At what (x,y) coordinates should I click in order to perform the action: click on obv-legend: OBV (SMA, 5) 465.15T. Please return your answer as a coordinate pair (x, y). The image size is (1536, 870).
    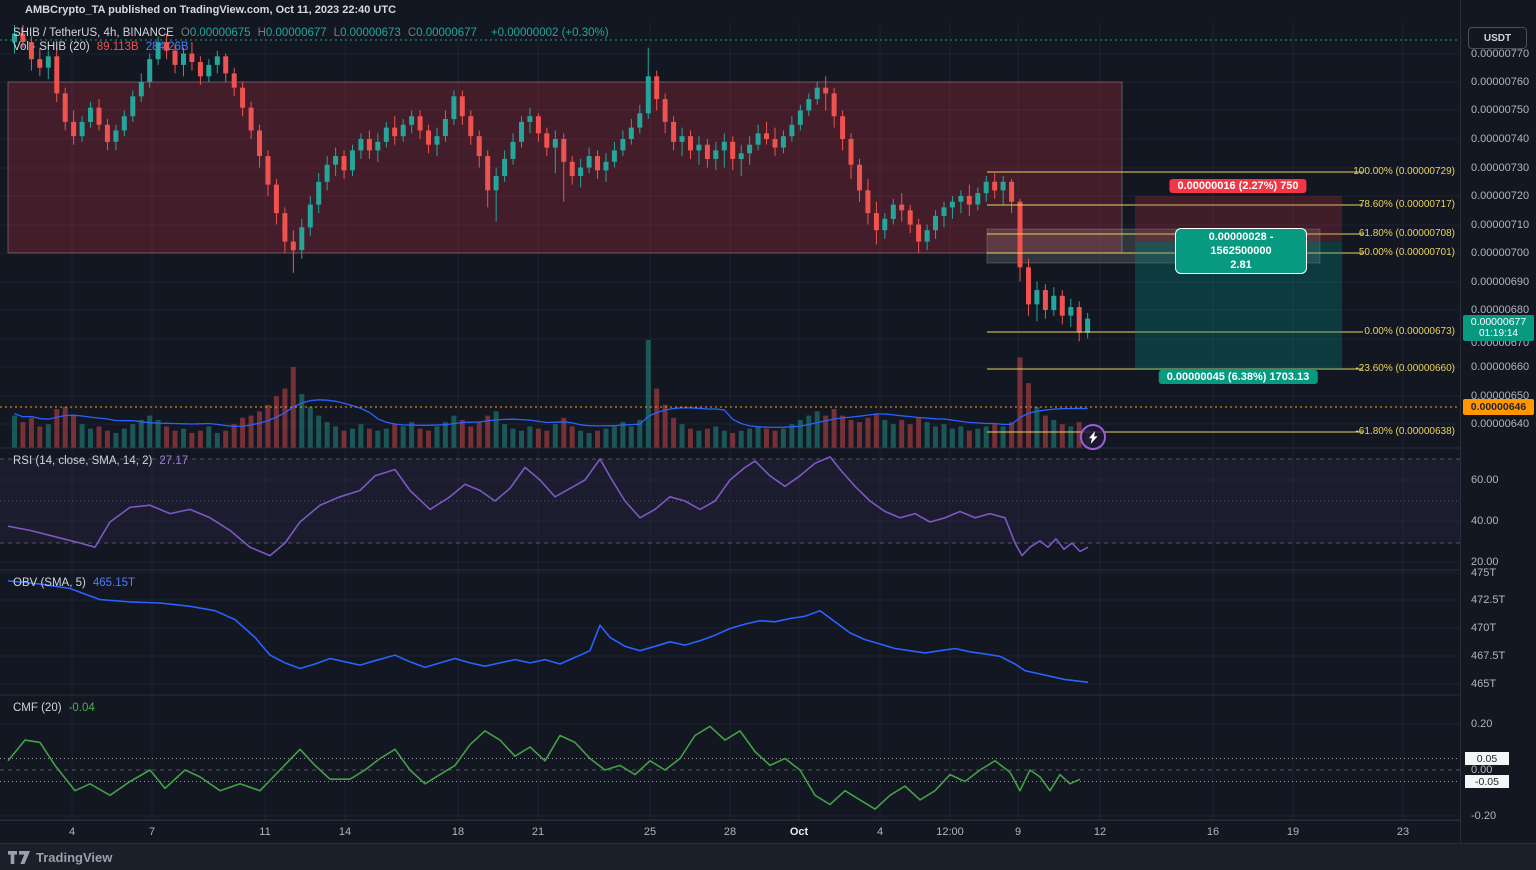
    Looking at the image, I should click on (74, 583).